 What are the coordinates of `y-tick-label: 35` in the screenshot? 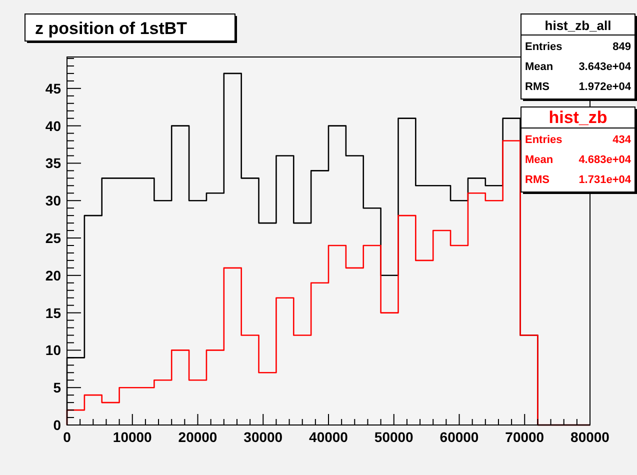 It's located at (53, 163).